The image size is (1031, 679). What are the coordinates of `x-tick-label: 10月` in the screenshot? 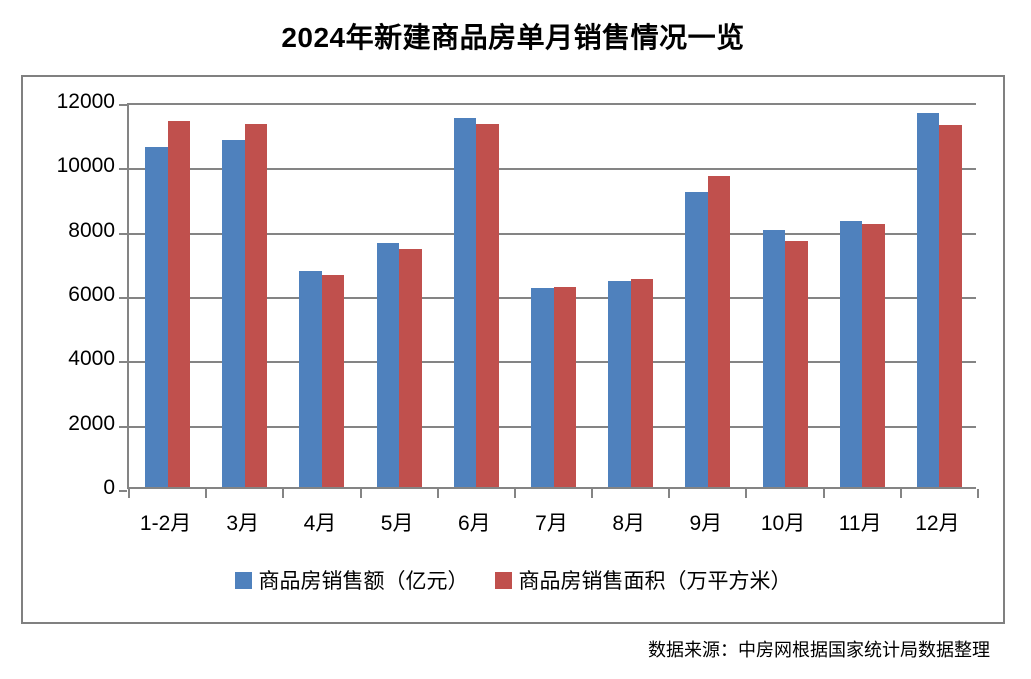 It's located at (783, 523).